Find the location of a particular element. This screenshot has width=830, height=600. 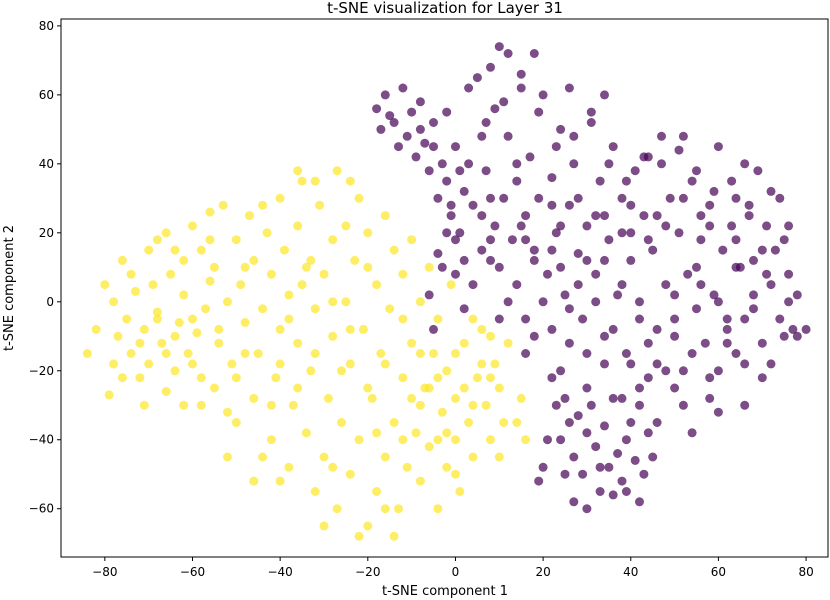

y-tick-label: 40 is located at coordinates (46, 164).